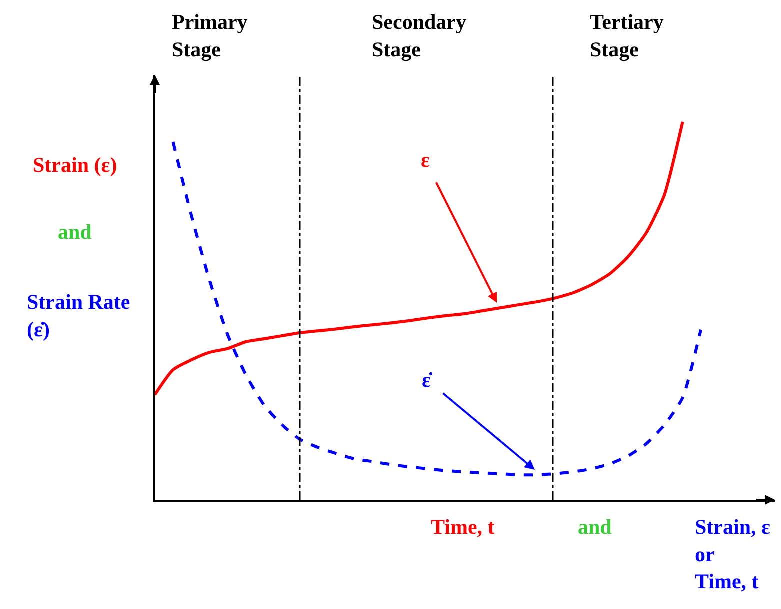 Image resolution: width=781 pixels, height=609 pixels. I want to click on annotation: ε̇, so click(427, 380).